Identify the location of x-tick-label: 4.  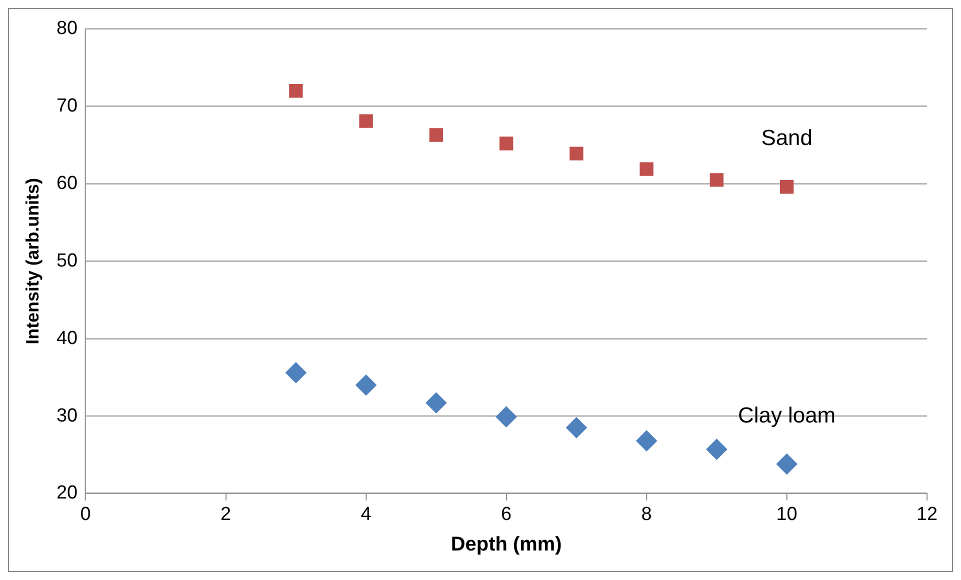
(366, 515).